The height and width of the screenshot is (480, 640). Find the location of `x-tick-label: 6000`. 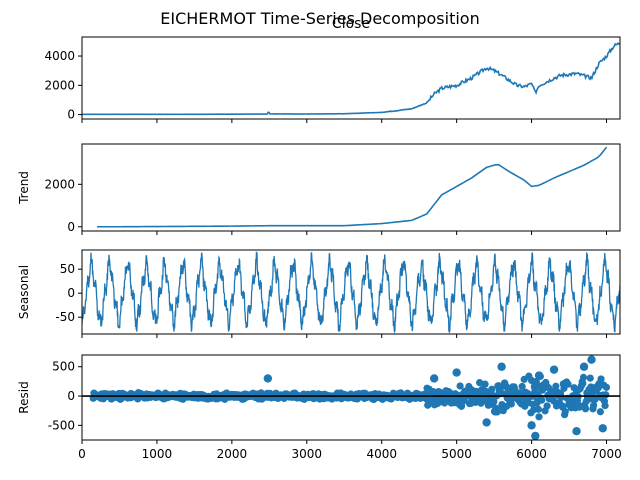

x-tick-label: 6000 is located at coordinates (531, 454).